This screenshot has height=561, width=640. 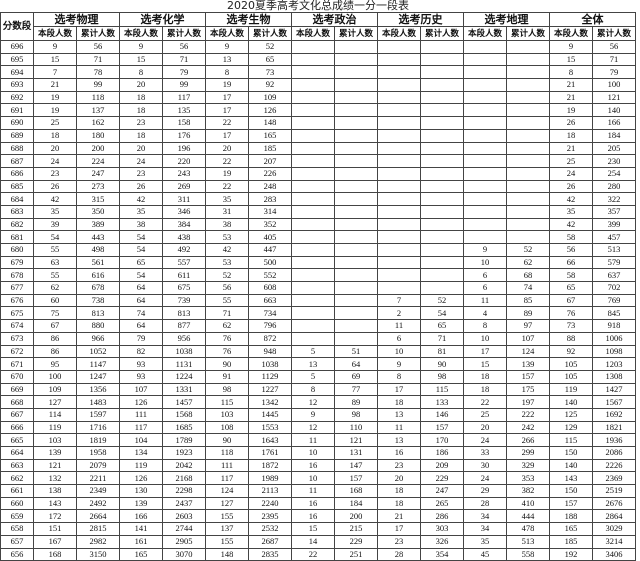 What do you see at coordinates (571, 427) in the screenshot?
I see `segment-count-cell: 129` at bounding box center [571, 427].